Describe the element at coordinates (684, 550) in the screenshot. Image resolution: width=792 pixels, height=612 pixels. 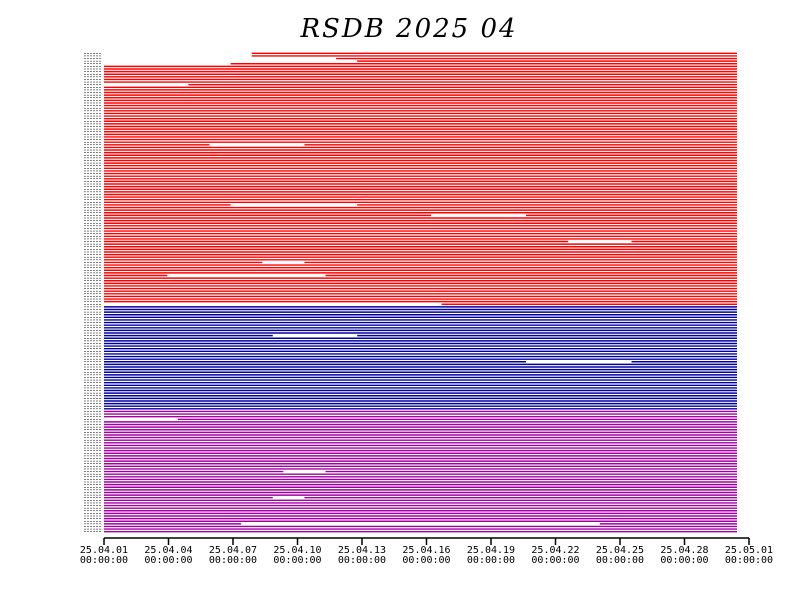
I see `x-tick-label-9-line-0: 25.04.28` at that location.